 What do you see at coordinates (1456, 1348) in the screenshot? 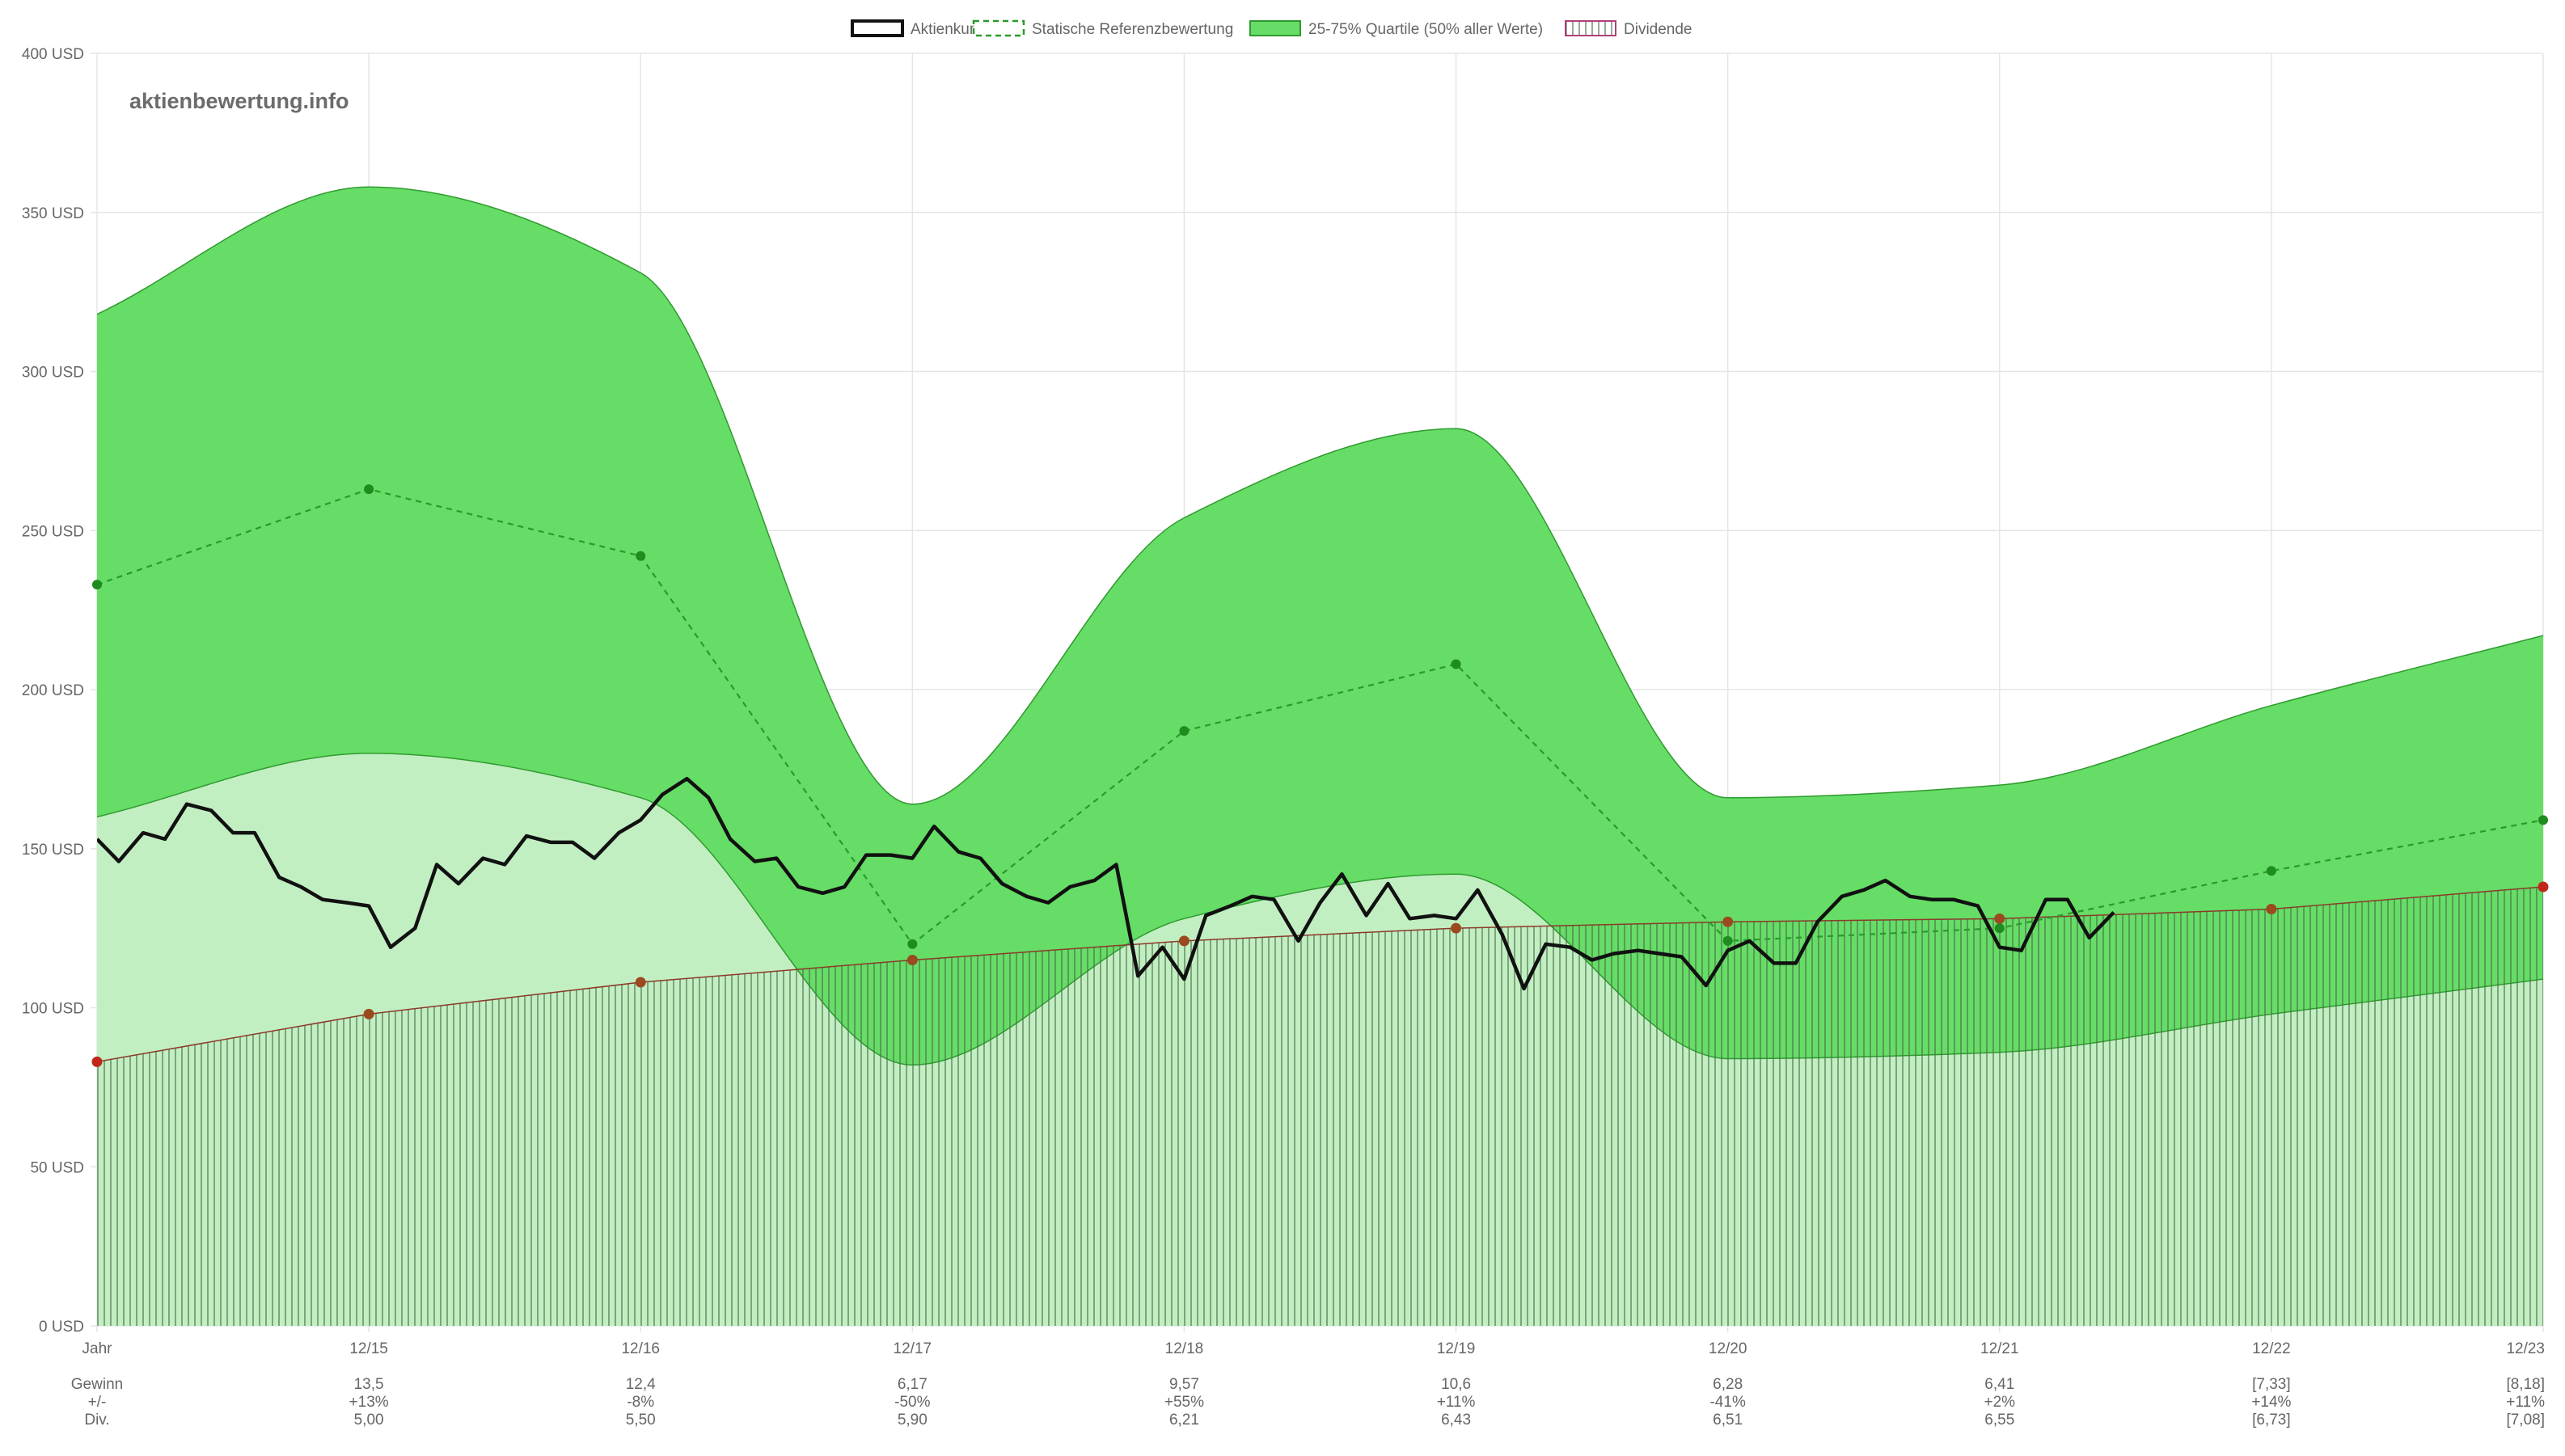
I see `x-tick-label: 12/19` at bounding box center [1456, 1348].